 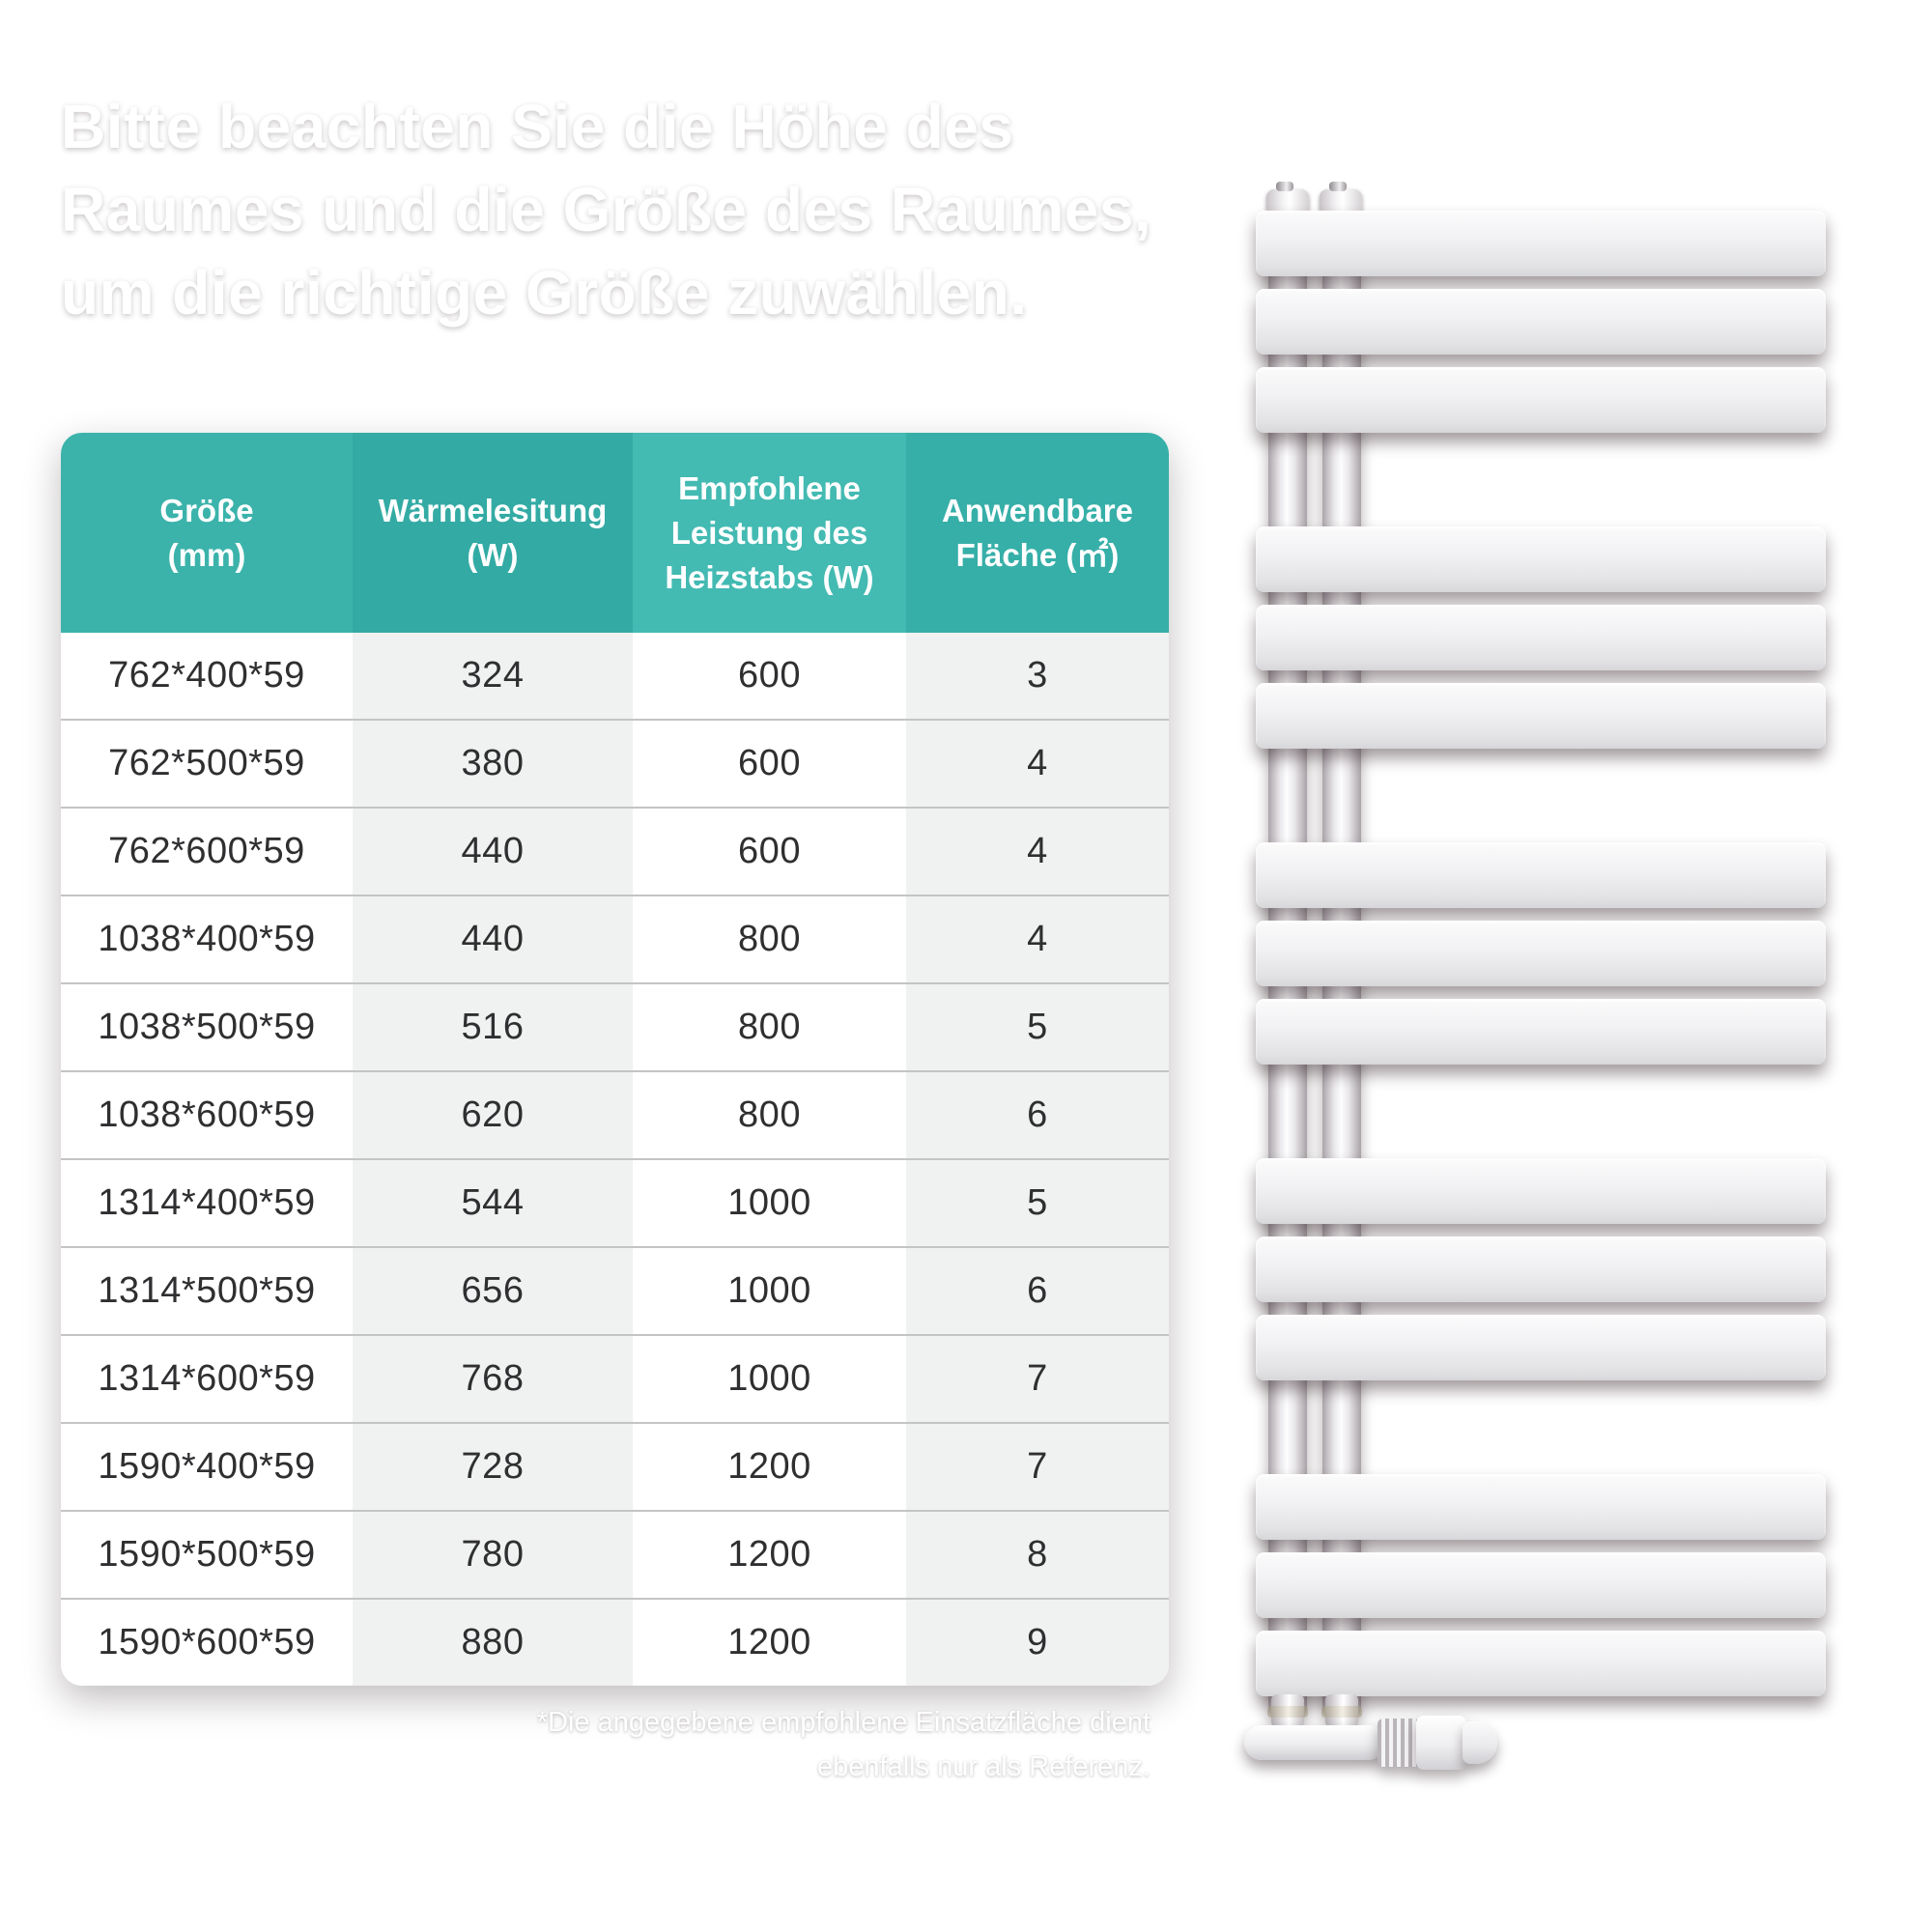 I want to click on cell-heat-output: 780, so click(x=493, y=1555).